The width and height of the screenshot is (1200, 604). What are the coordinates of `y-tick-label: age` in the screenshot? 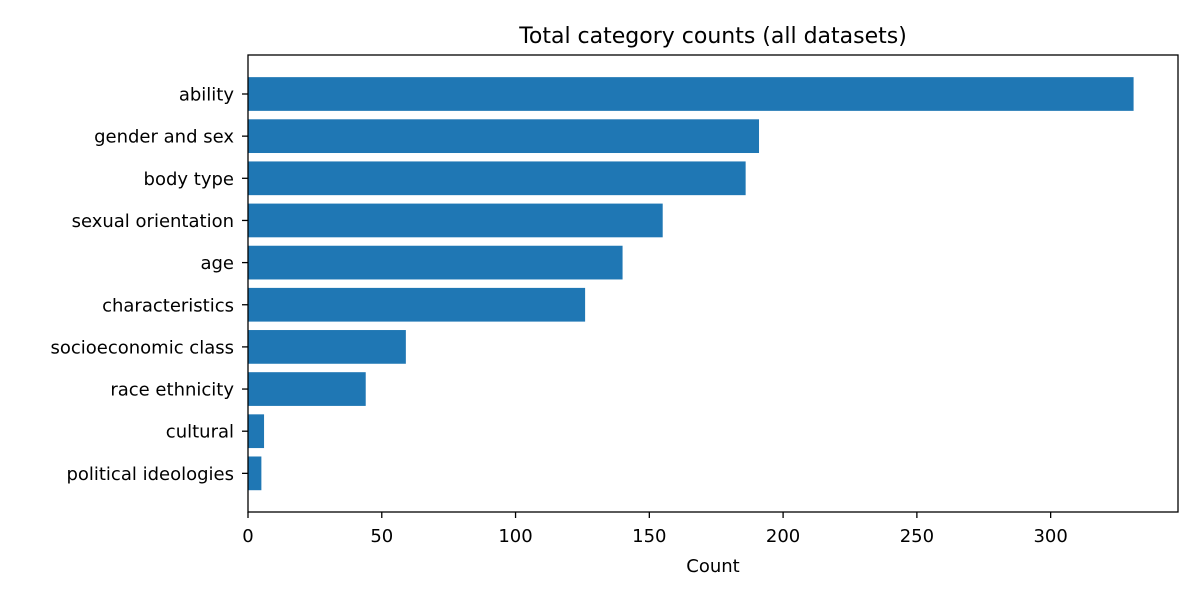 It's located at (217, 263).